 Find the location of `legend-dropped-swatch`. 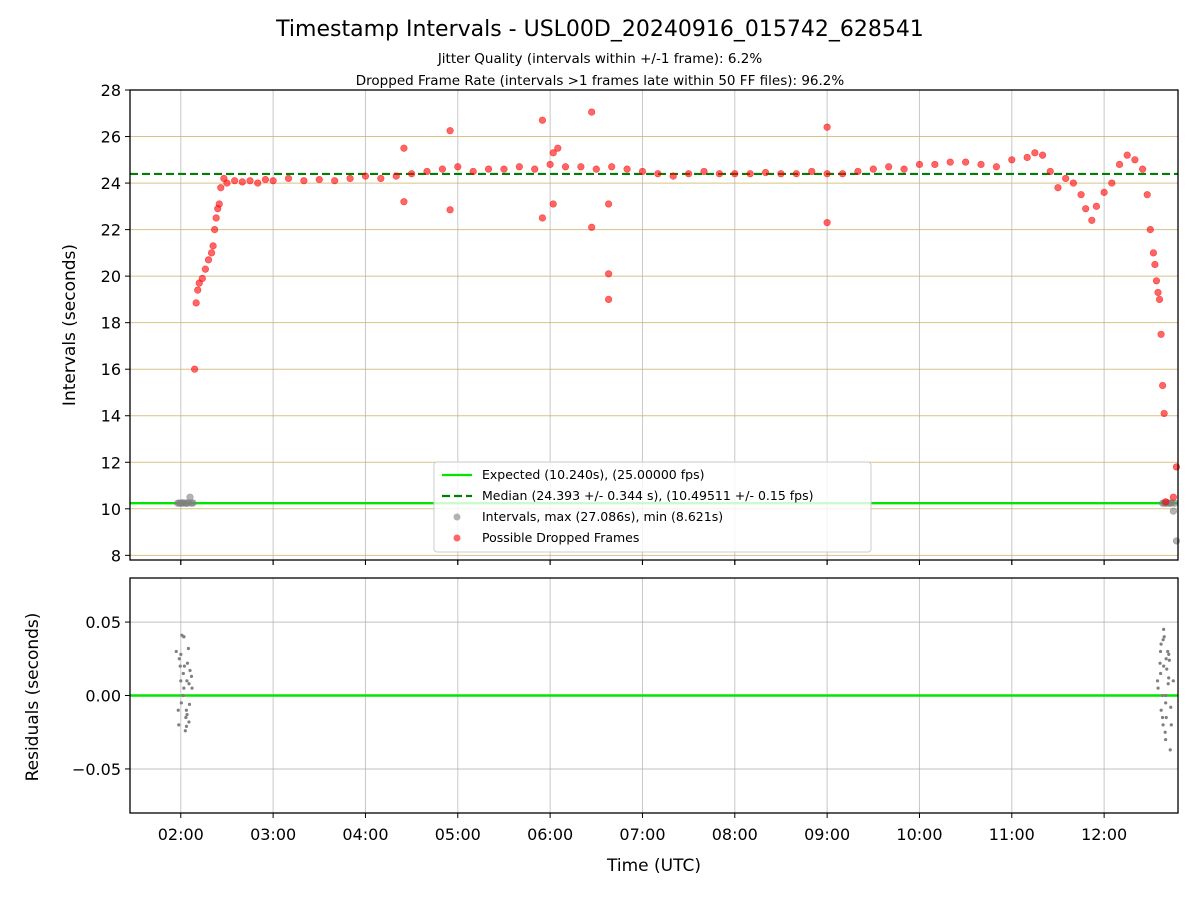

legend-dropped-swatch is located at coordinates (457, 538).